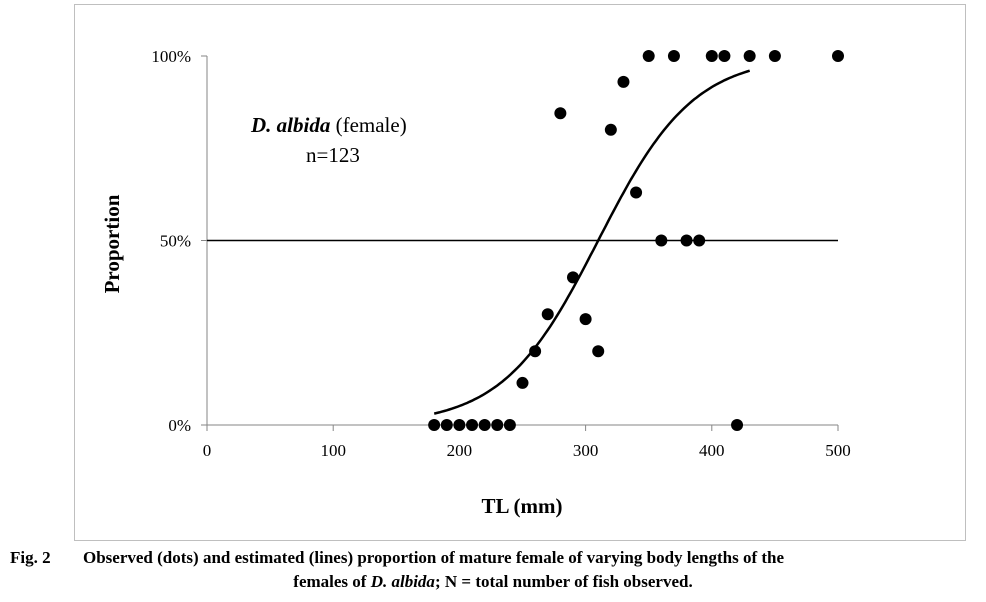 This screenshot has width=986, height=602. Describe the element at coordinates (586, 450) in the screenshot. I see `x-tick-label: 300` at that location.